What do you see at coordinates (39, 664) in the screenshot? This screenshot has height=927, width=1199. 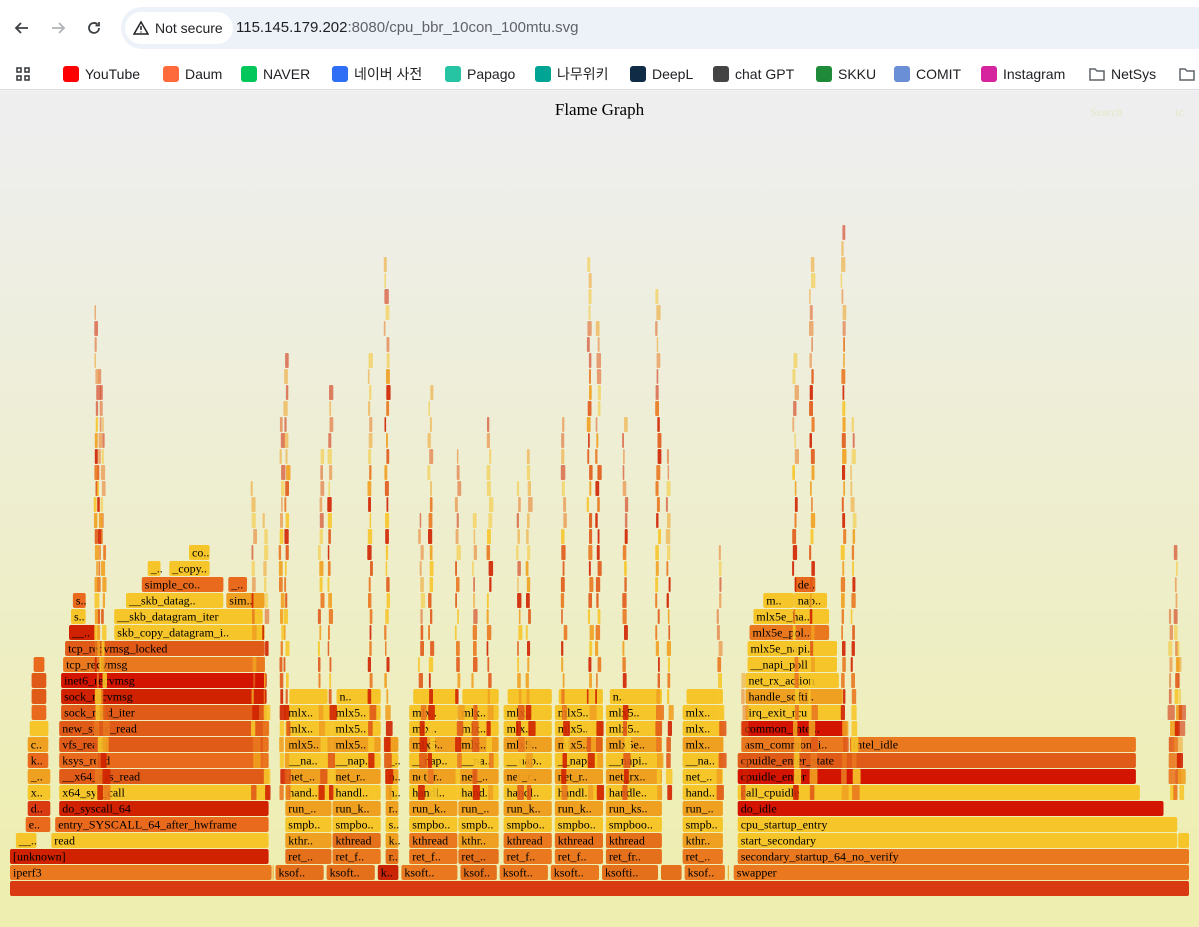 I see `flame-frame` at bounding box center [39, 664].